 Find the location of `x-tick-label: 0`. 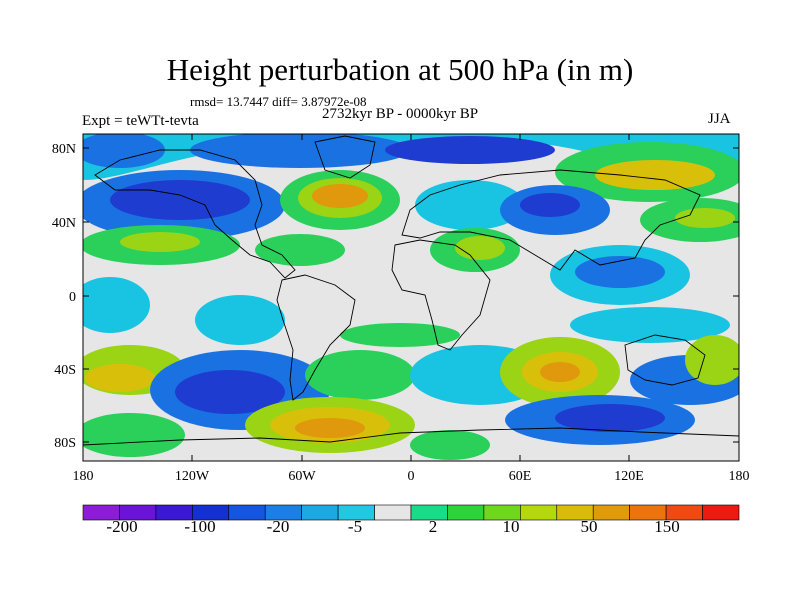

x-tick-label: 0 is located at coordinates (411, 476).